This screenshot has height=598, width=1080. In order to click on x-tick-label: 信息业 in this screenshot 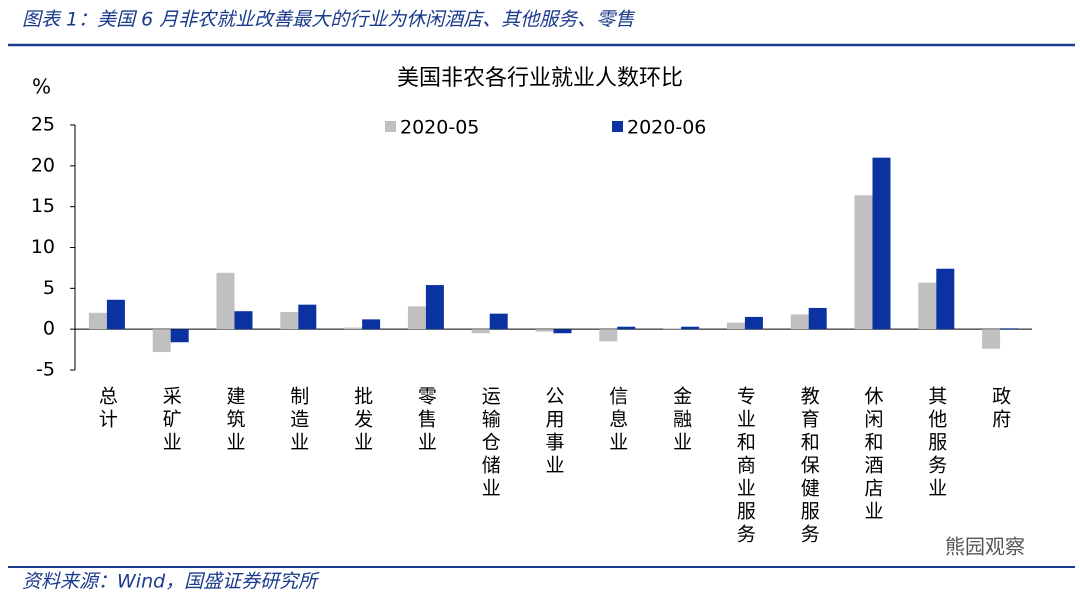, I will do `click(617, 420)`.